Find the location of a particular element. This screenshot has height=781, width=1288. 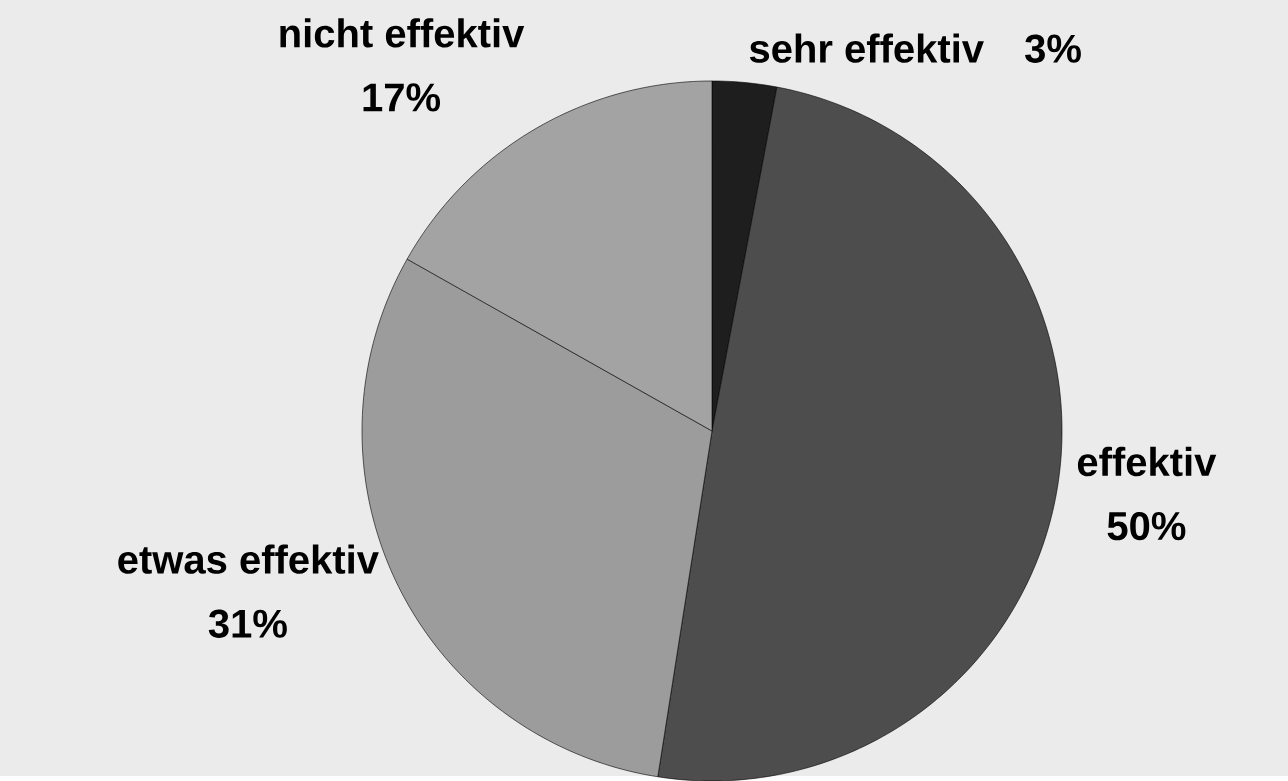

data-label: 3% is located at coordinates (1053, 48).